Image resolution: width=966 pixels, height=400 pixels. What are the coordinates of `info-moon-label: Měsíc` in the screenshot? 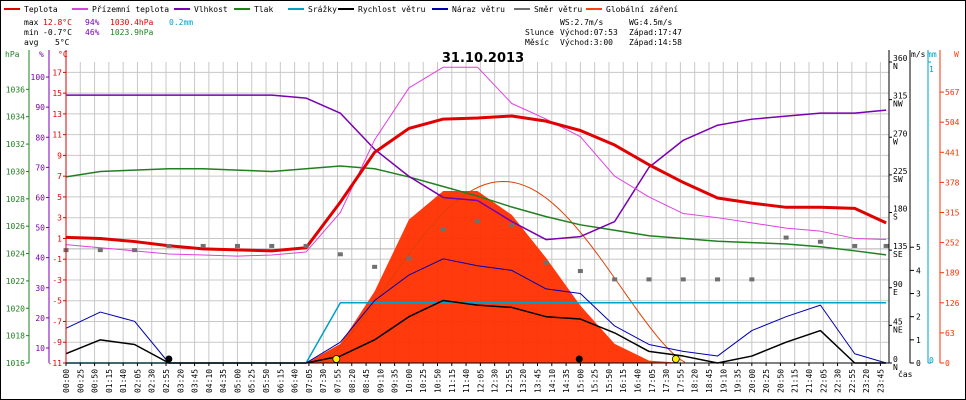 It's located at (537, 42).